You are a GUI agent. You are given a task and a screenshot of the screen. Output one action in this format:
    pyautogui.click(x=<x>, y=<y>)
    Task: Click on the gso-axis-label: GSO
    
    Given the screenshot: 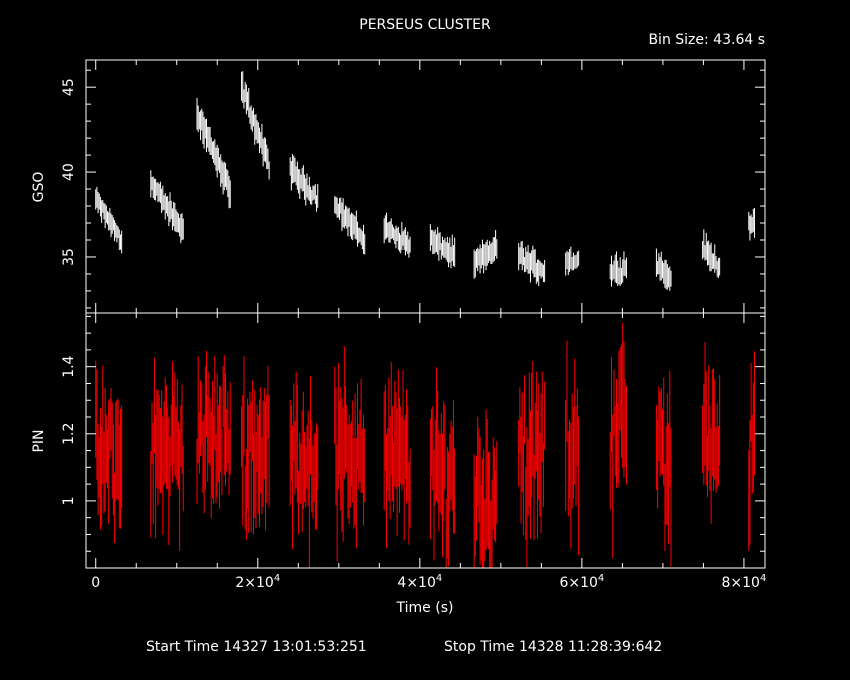 What is the action you would take?
    pyautogui.click(x=39, y=187)
    